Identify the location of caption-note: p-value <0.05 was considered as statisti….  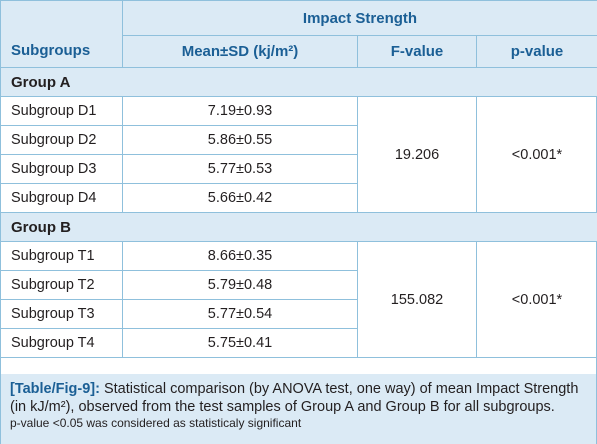
(156, 423).